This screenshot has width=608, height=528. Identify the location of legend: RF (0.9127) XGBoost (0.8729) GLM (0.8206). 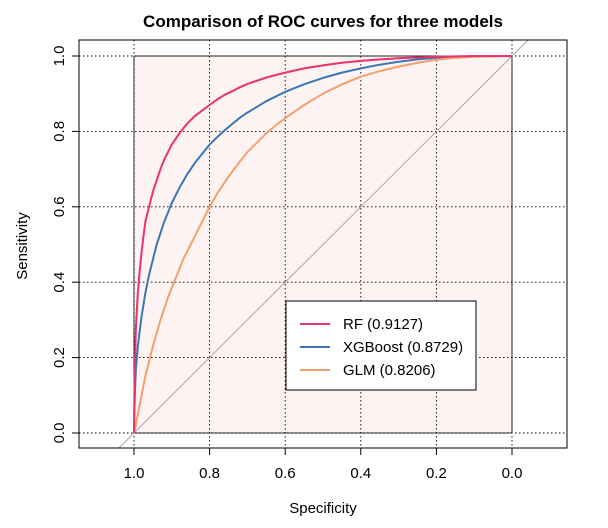
(381, 345).